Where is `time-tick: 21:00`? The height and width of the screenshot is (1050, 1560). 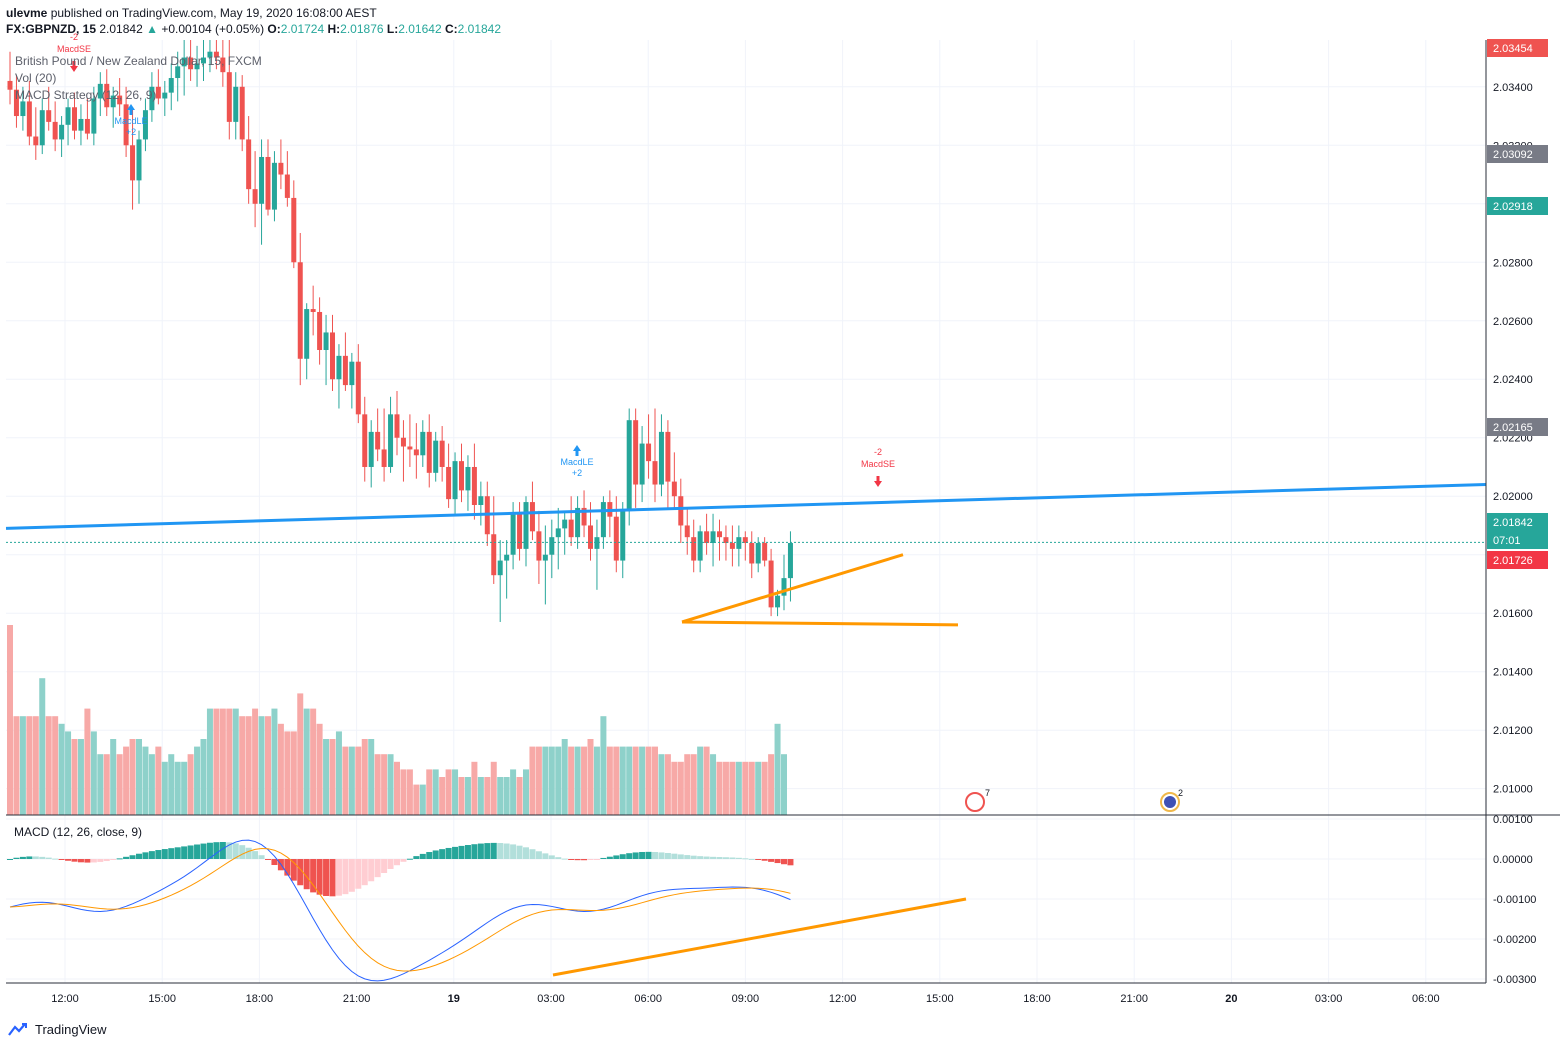
time-tick: 21:00 is located at coordinates (357, 999).